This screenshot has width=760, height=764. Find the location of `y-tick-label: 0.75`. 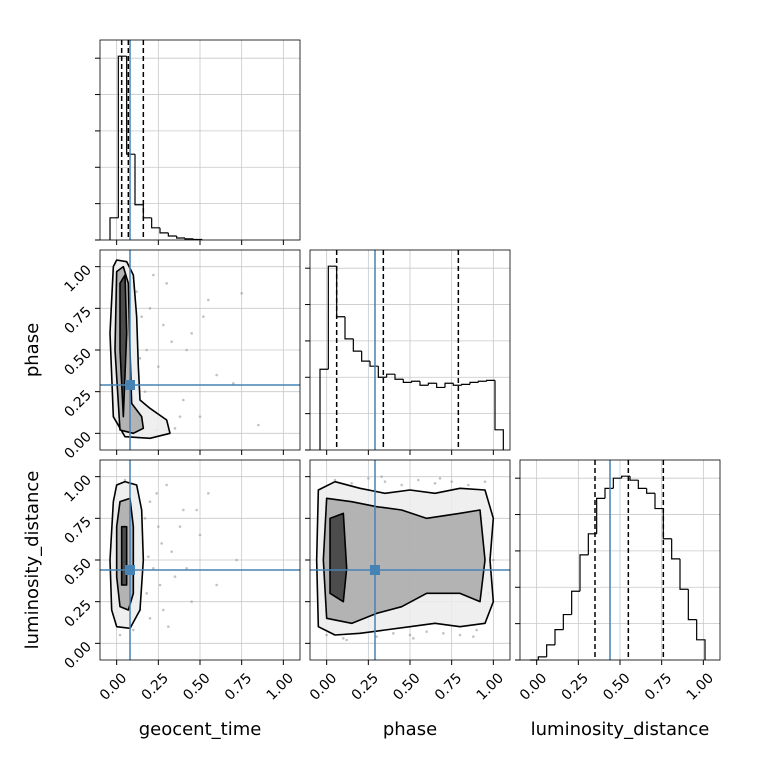

y-tick-label: 0.75 is located at coordinates (77, 530).